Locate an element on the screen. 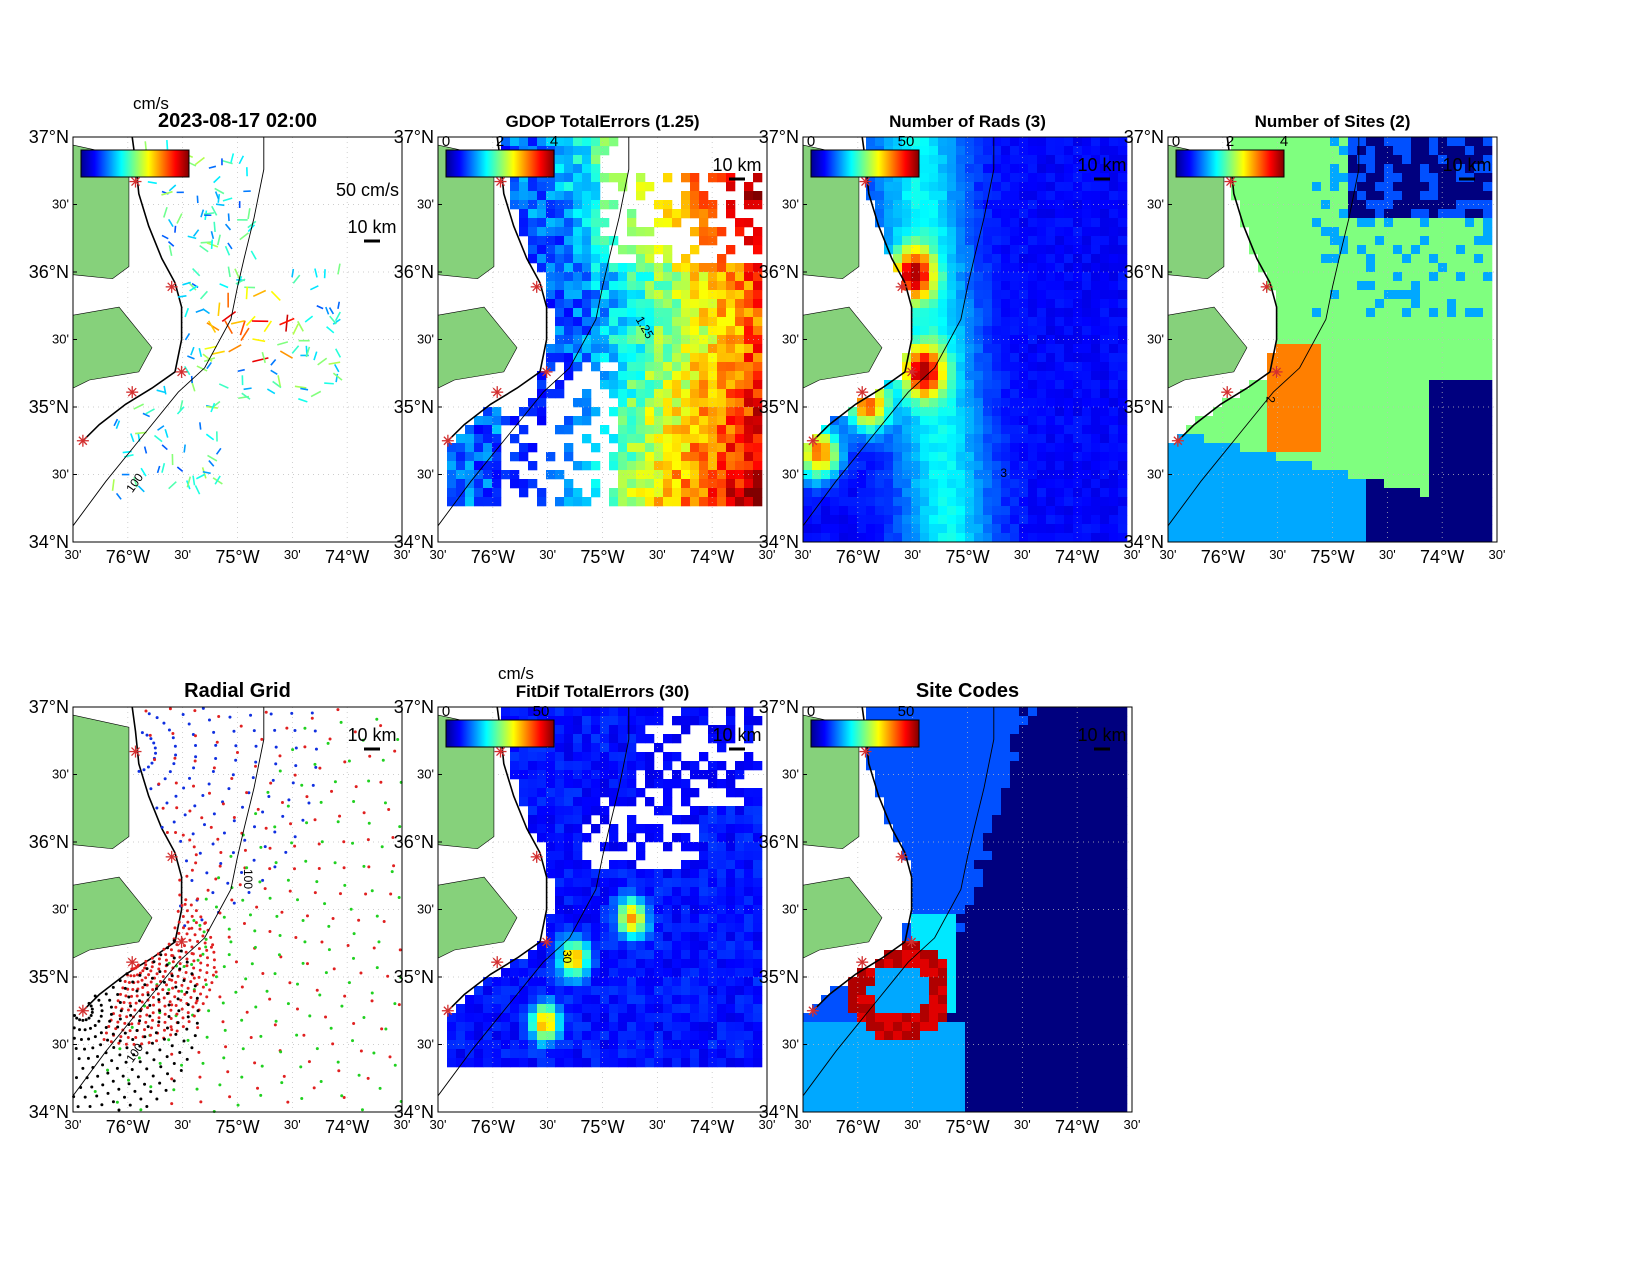 The width and height of the screenshot is (1650, 1275). lat-tick-label: 34°N is located at coordinates (779, 542).